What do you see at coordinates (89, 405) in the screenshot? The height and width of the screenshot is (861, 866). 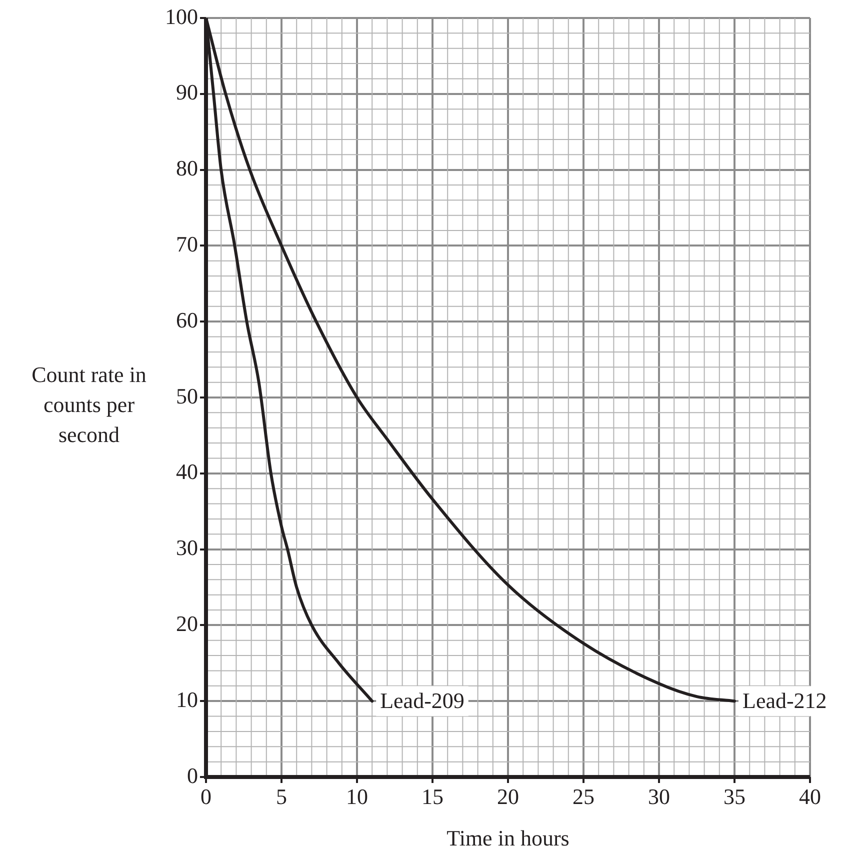 I see `y-axis-title: Count rate in counts per second` at bounding box center [89, 405].